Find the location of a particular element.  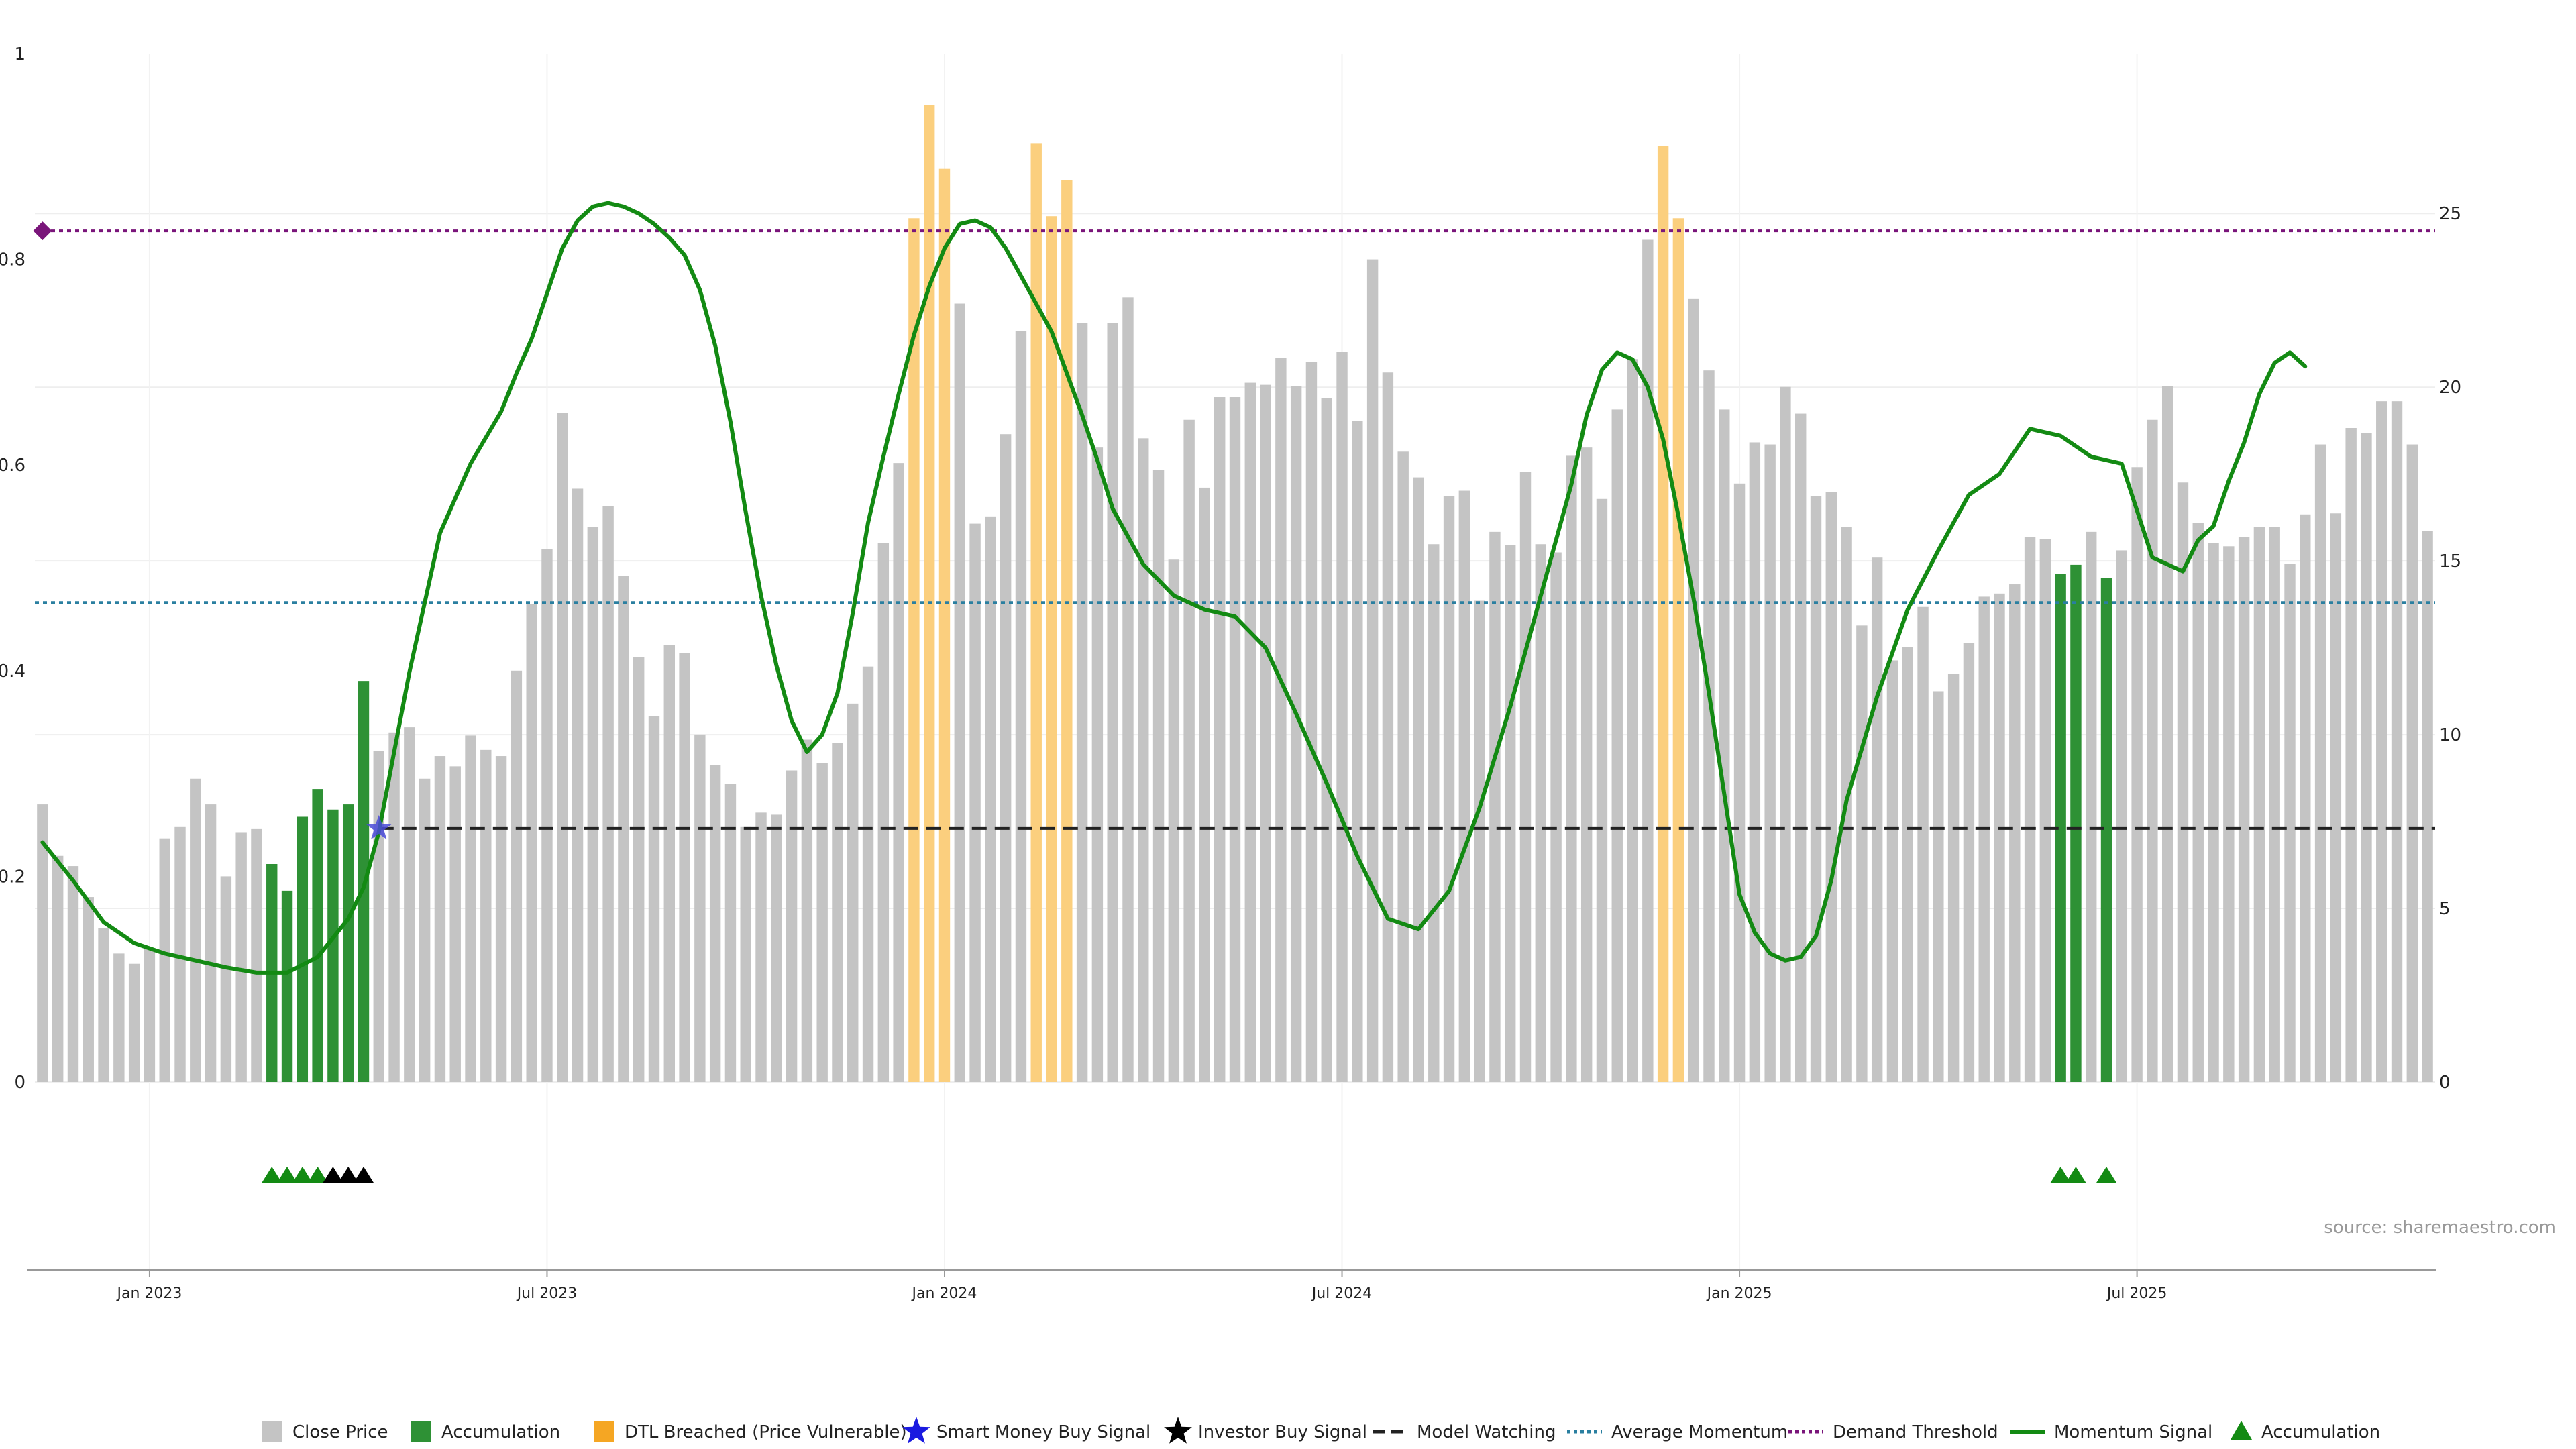

legend-item-investor: Investor Buy Signal is located at coordinates (1265, 1430).